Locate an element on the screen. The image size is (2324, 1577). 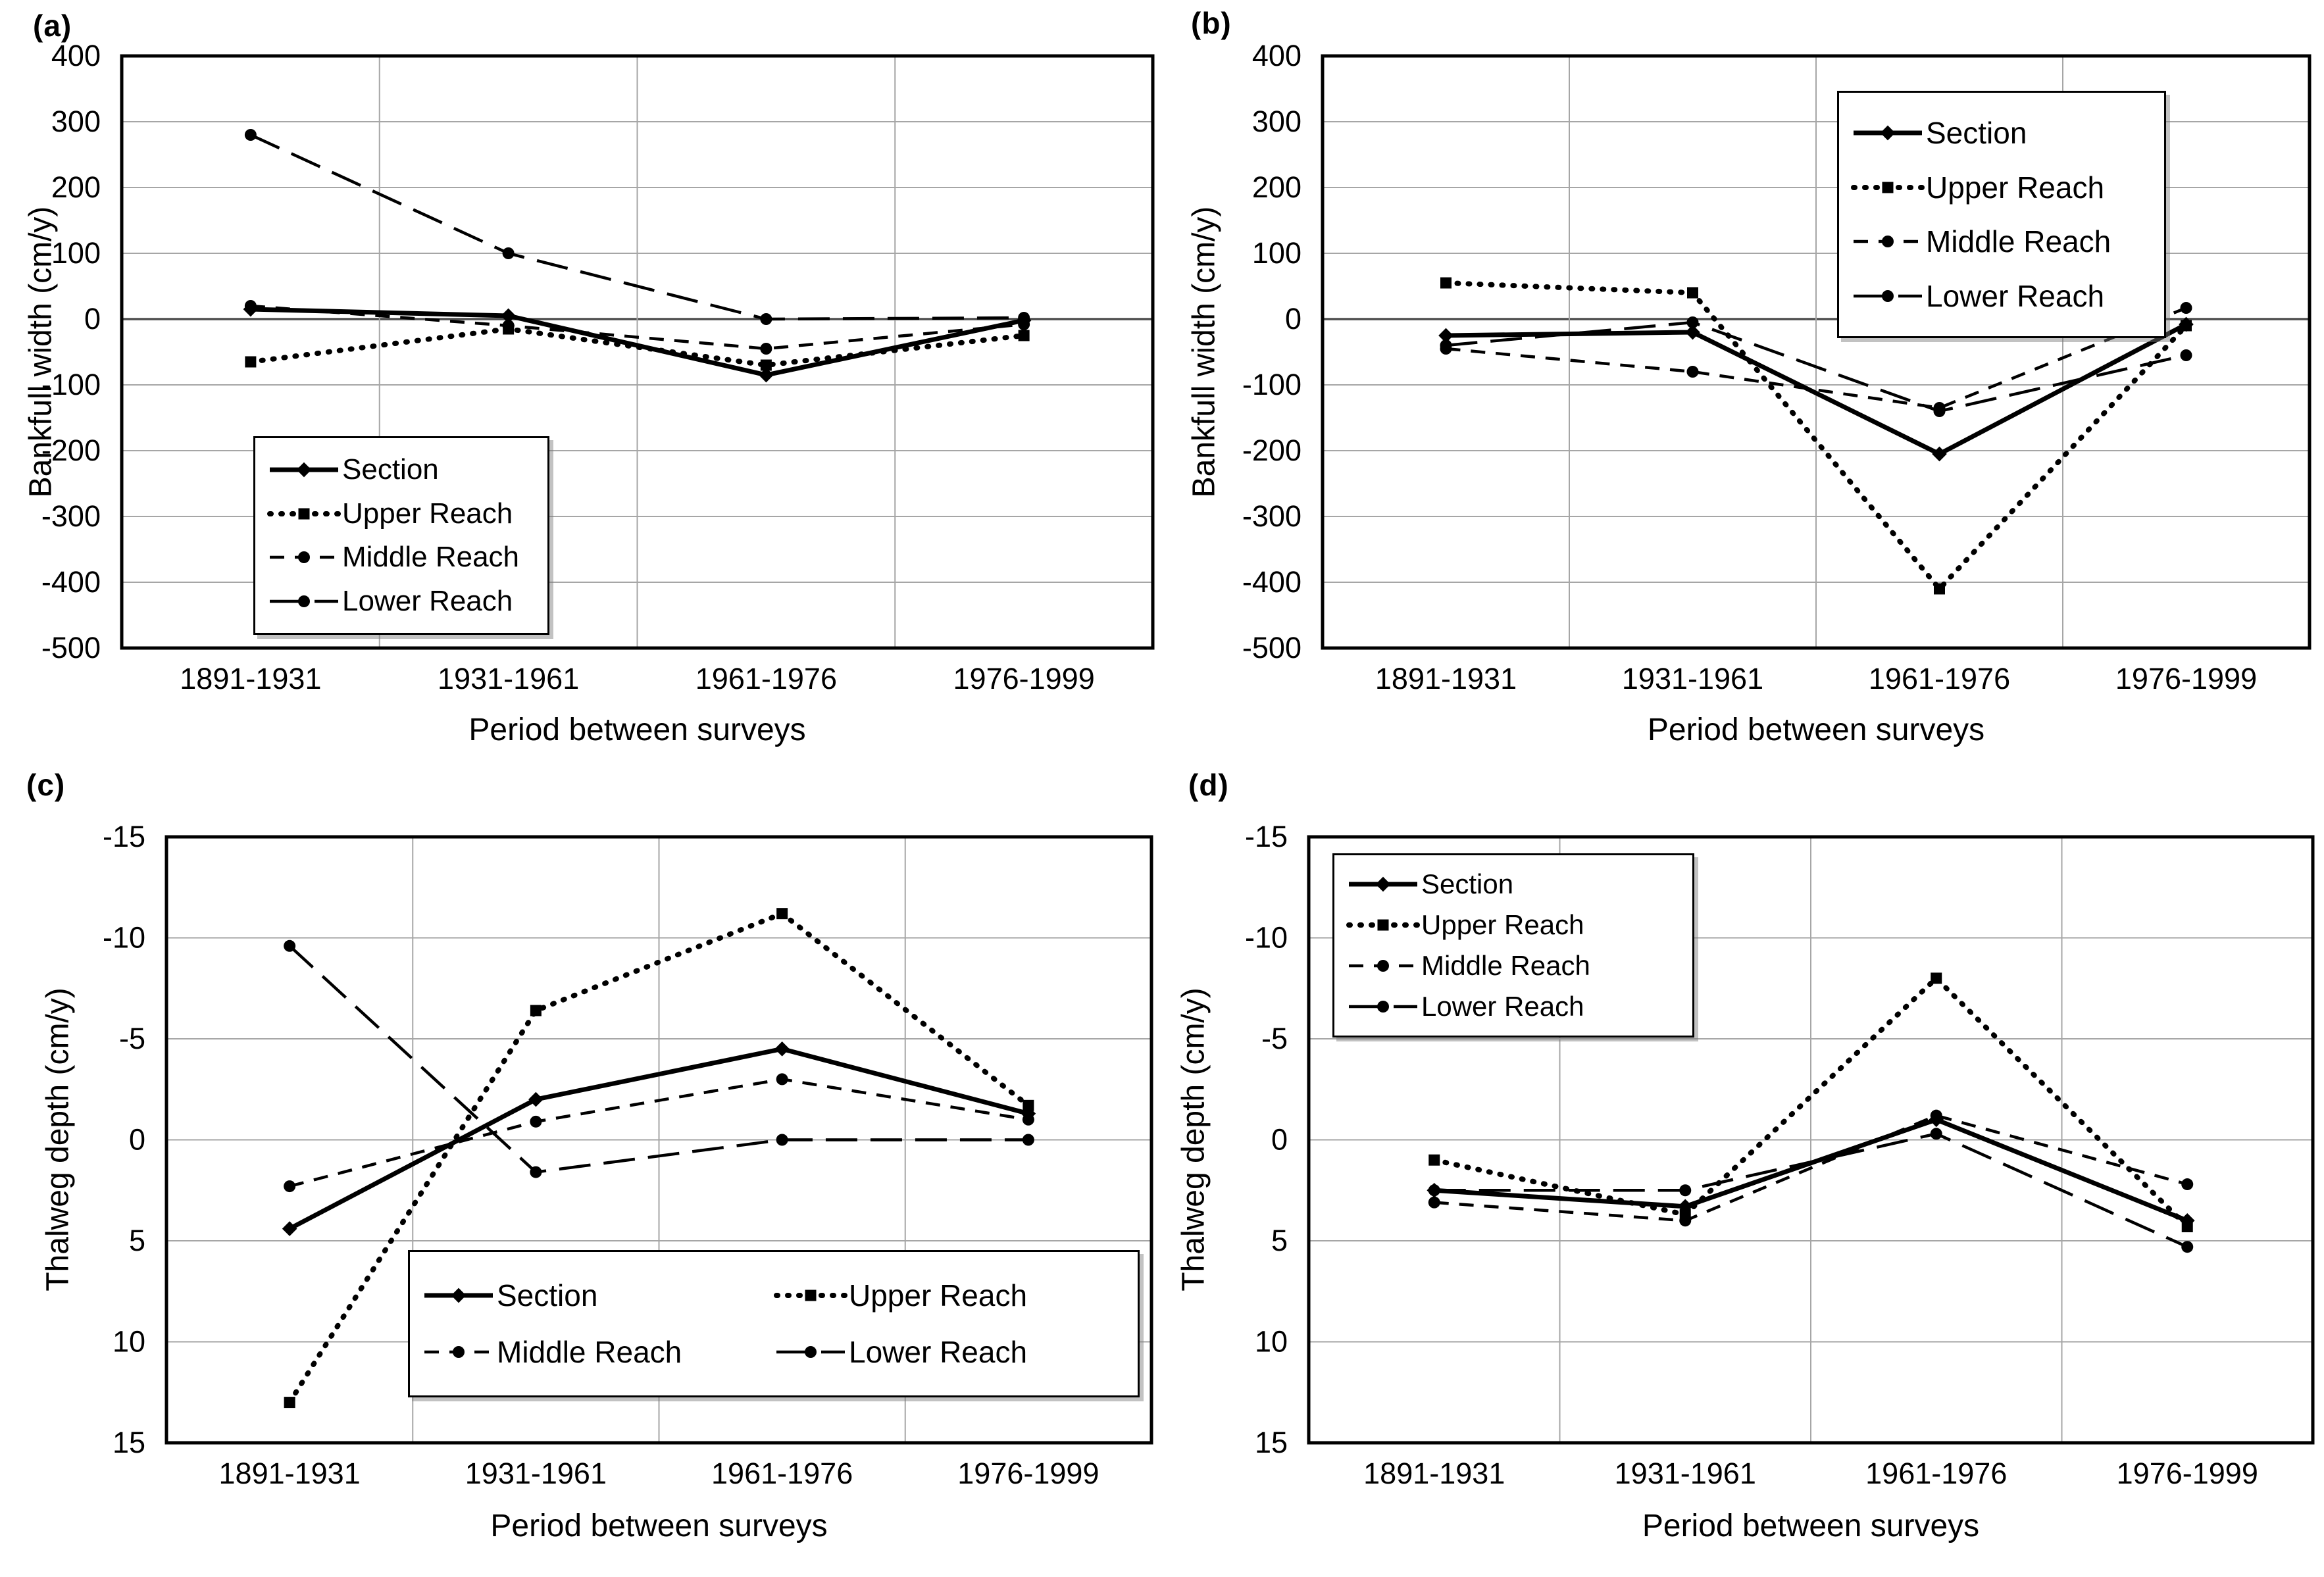
x-tick-label: 1931-1961 is located at coordinates (1692, 678).